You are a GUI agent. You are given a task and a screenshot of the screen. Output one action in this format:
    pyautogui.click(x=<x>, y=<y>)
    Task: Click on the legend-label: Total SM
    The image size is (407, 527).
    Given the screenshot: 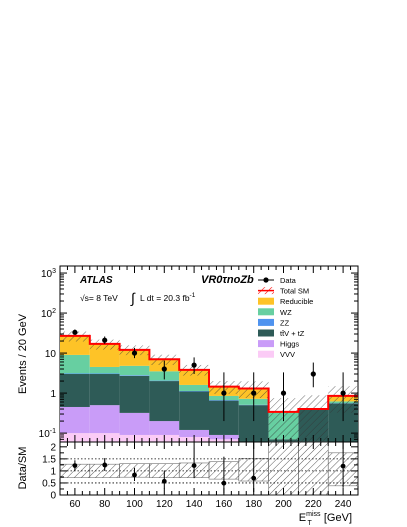 What is the action you would take?
    pyautogui.click(x=294, y=291)
    